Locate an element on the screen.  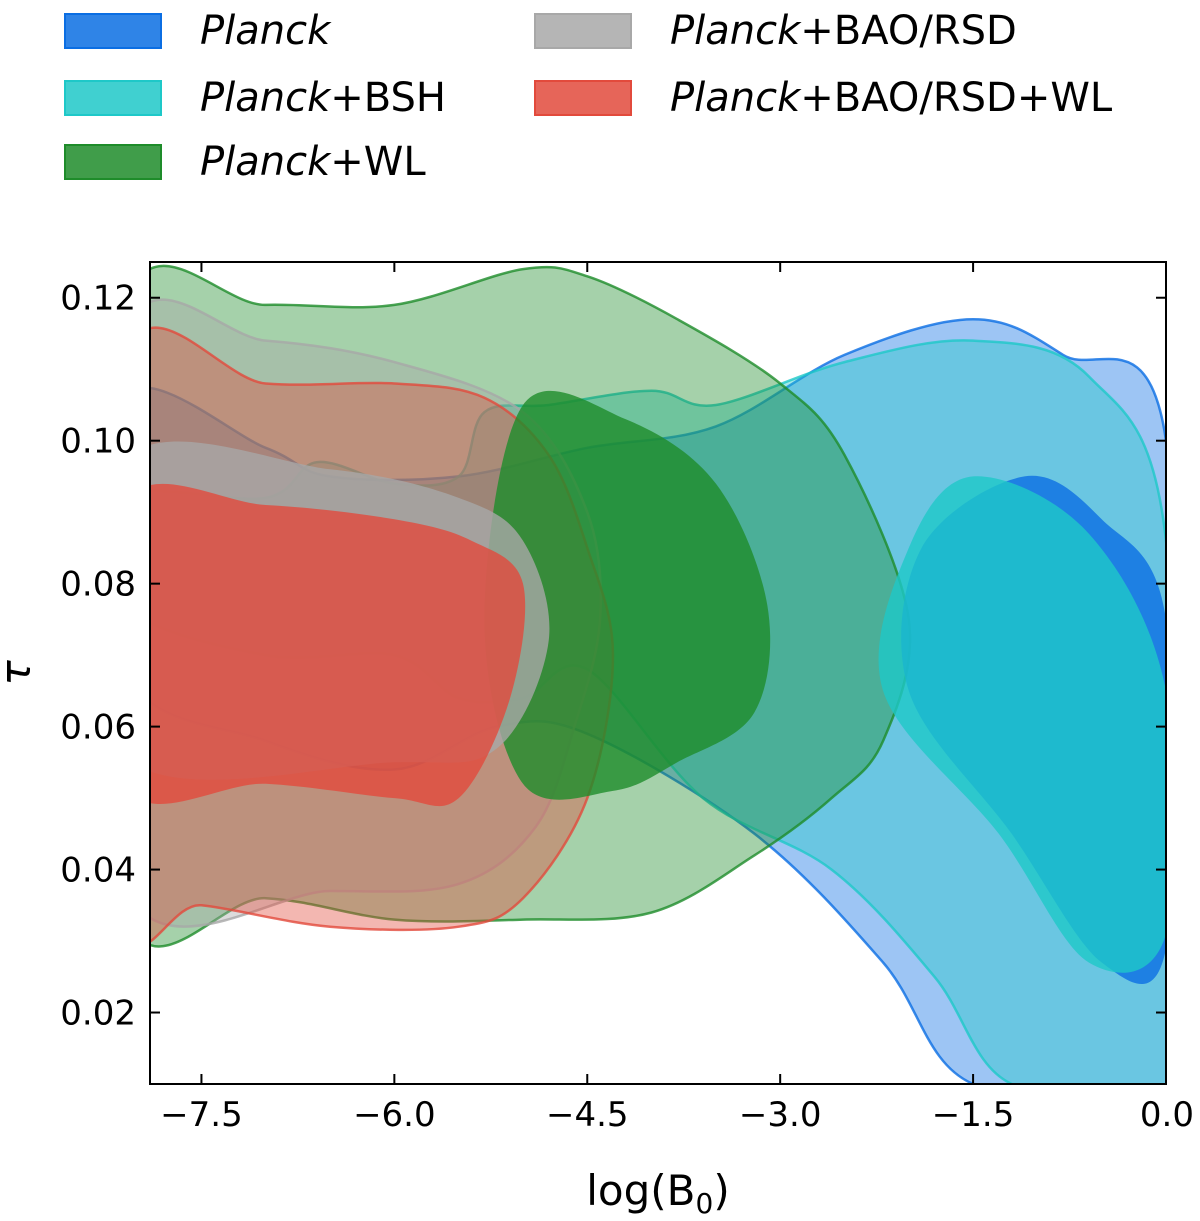
legend-label: Planck+WL is located at coordinates (313, 162).